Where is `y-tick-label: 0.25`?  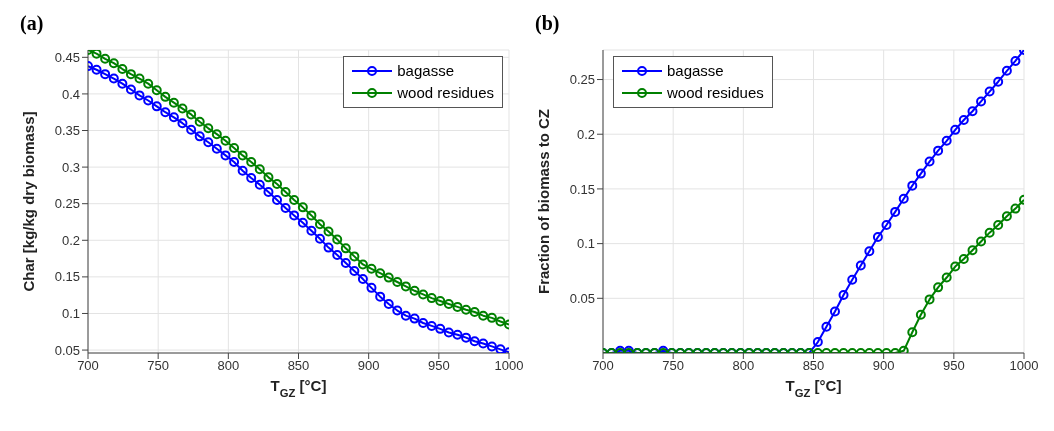
y-tick-label: 0.25 is located at coordinates (582, 80).